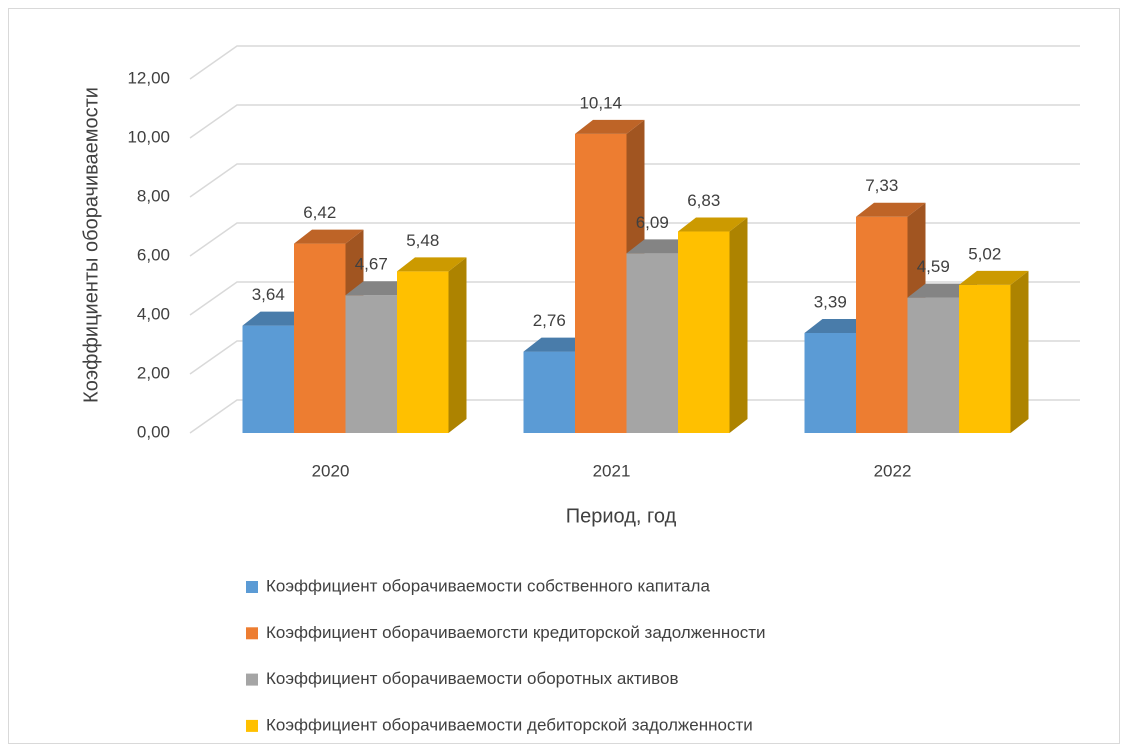 This screenshot has width=1128, height=752. Describe the element at coordinates (422, 240) in the screenshot. I see `data-label: 5,48` at that location.